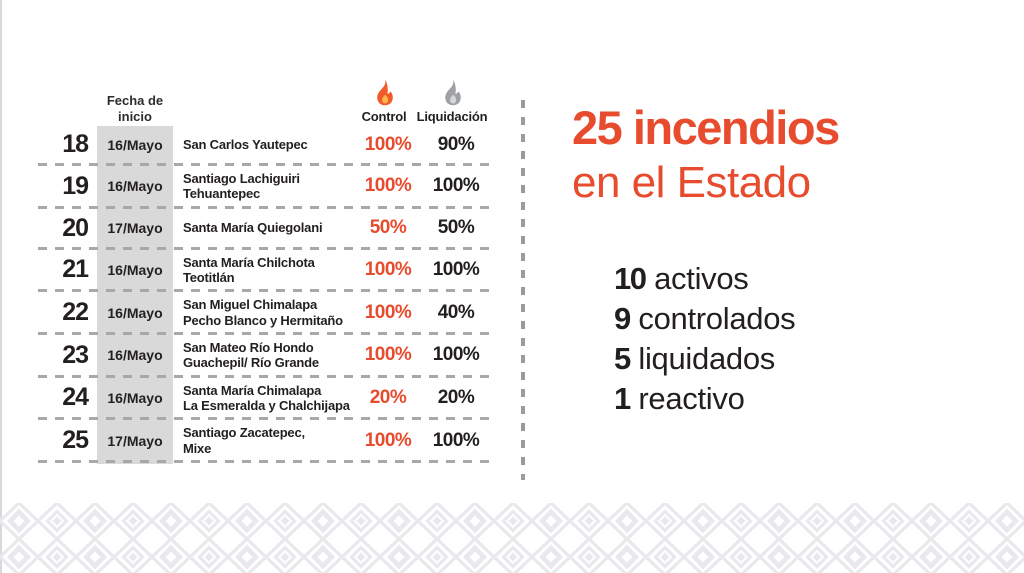 This screenshot has width=1024, height=573. I want to click on stat-item: 1 reactivo, so click(803, 399).